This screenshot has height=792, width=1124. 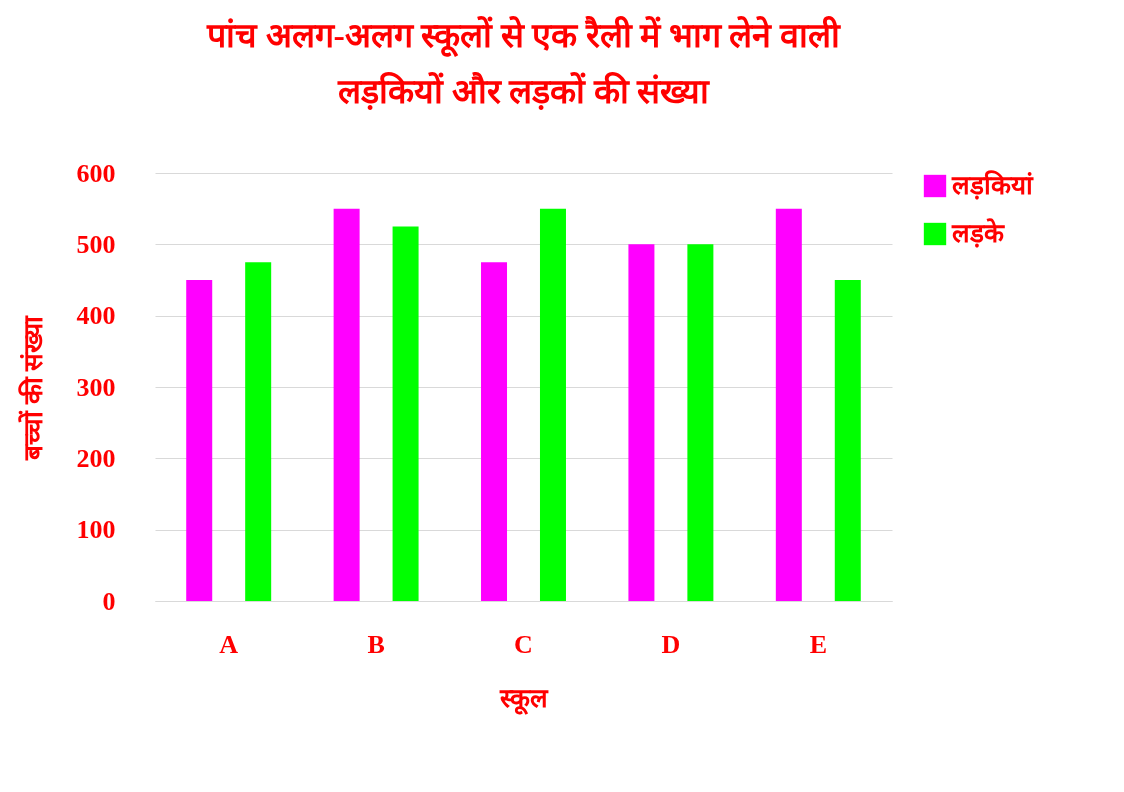 What do you see at coordinates (376, 644) in the screenshot?
I see `x-tick-label: B` at bounding box center [376, 644].